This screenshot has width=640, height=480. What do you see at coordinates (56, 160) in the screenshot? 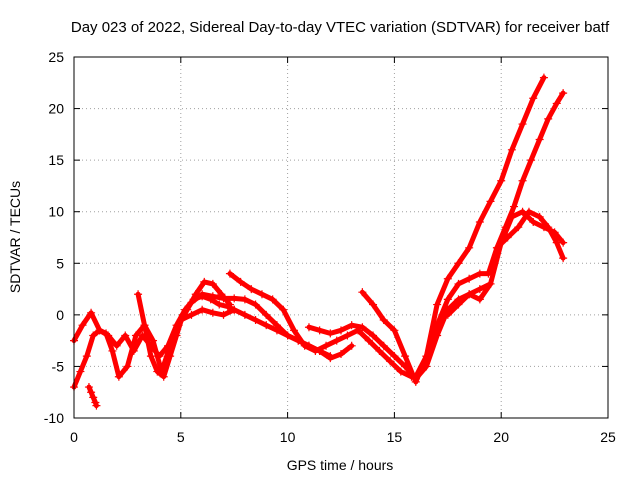
I see `y-tick-label: 15` at bounding box center [56, 160].